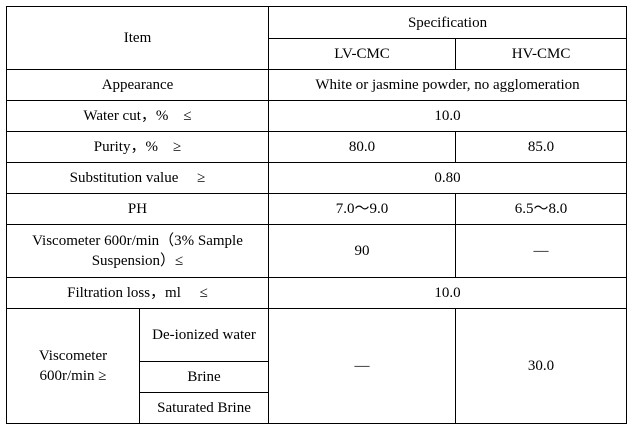  Describe the element at coordinates (447, 293) in the screenshot. I see `filtration-value: 10.0` at that location.